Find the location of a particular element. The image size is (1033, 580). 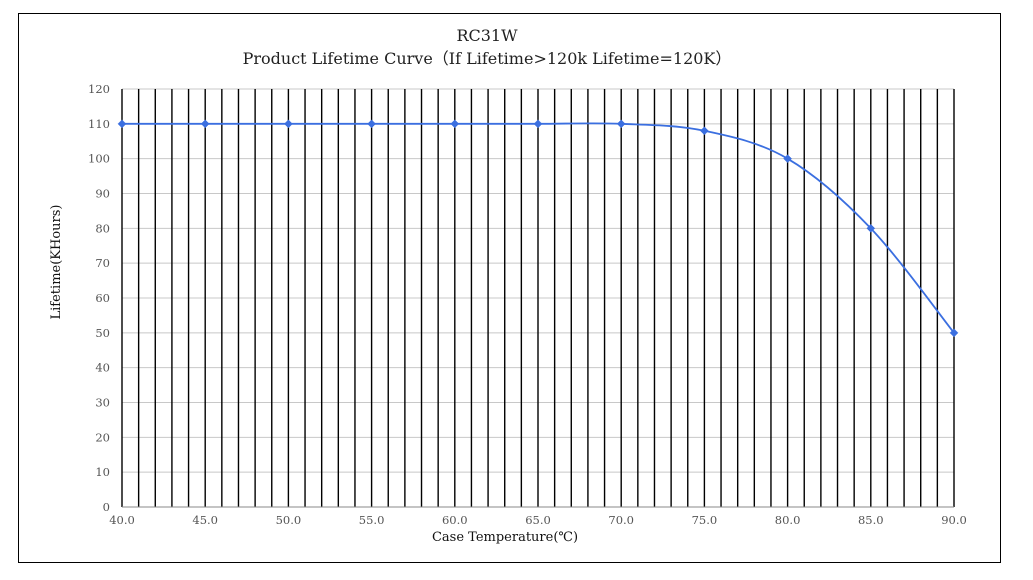

x-tick-label: 45.0 is located at coordinates (205, 520).